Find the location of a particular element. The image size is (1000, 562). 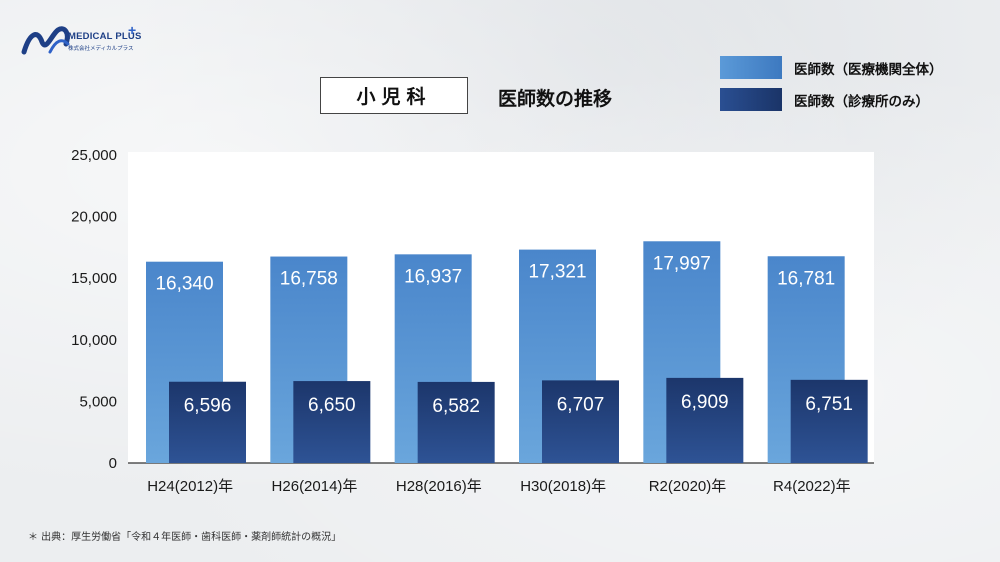

value-label-overall: 17,997 is located at coordinates (682, 263).